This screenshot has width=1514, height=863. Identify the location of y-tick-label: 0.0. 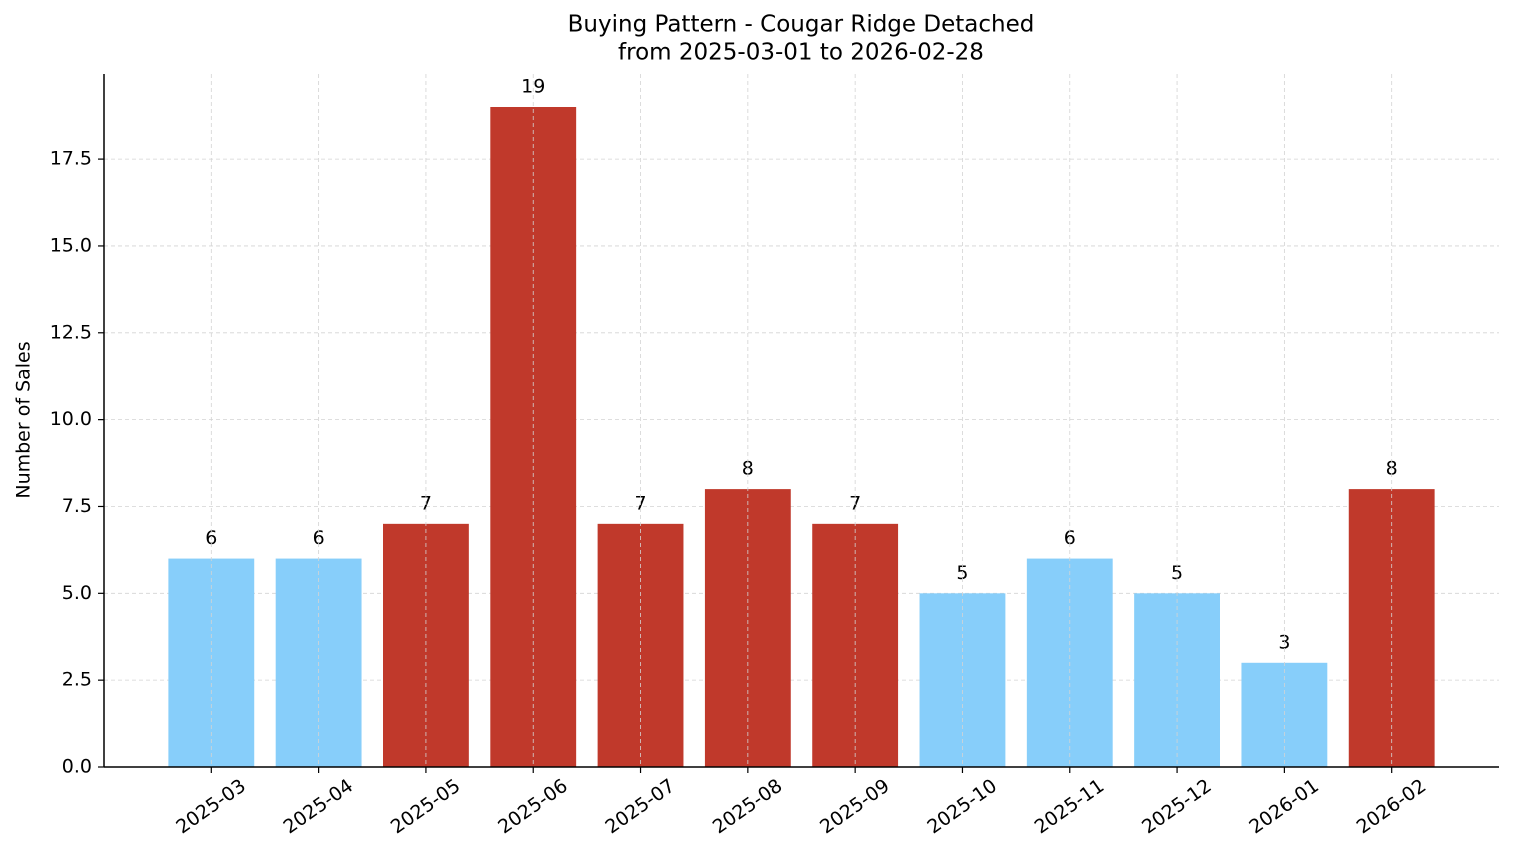
(77, 767).